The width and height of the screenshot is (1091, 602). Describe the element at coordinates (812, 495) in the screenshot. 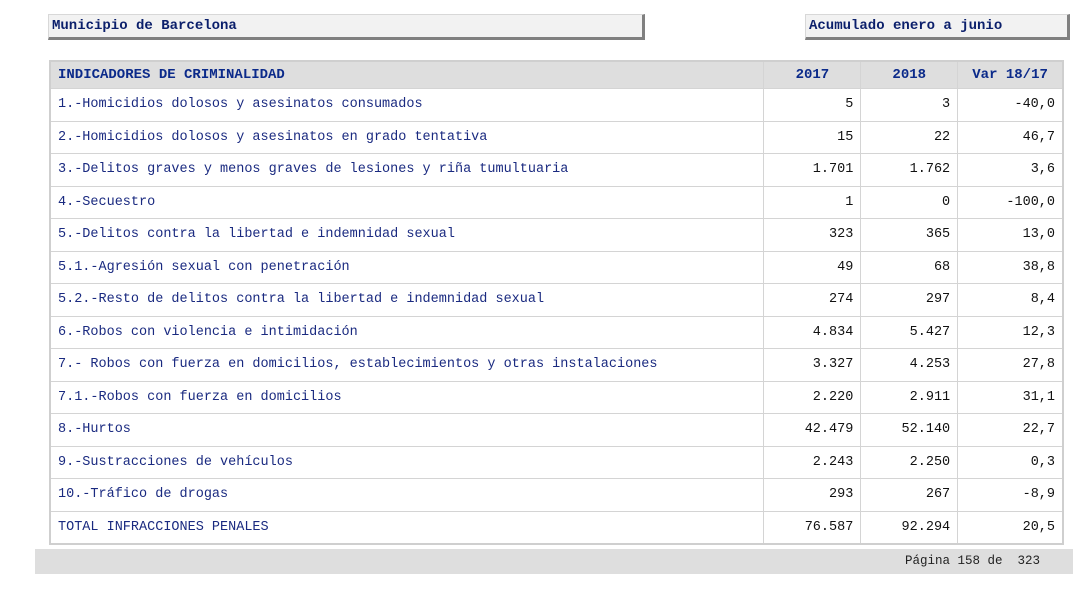

I see `value-2017-cell: 293` at that location.